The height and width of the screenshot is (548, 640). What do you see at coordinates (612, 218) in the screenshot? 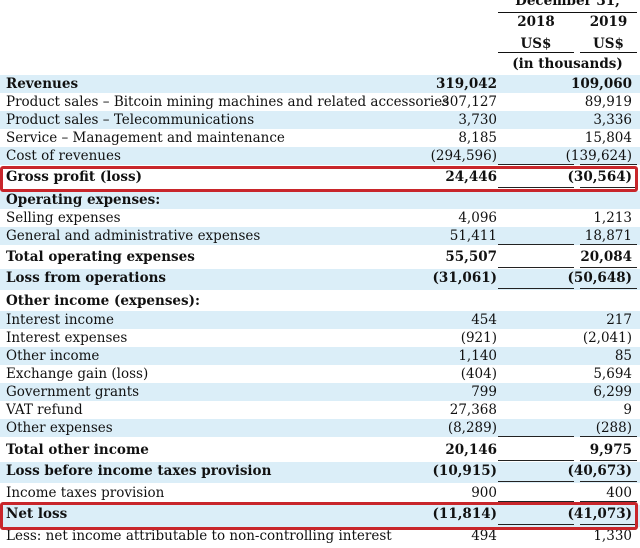
I see `value-2019: 1,213` at bounding box center [612, 218].